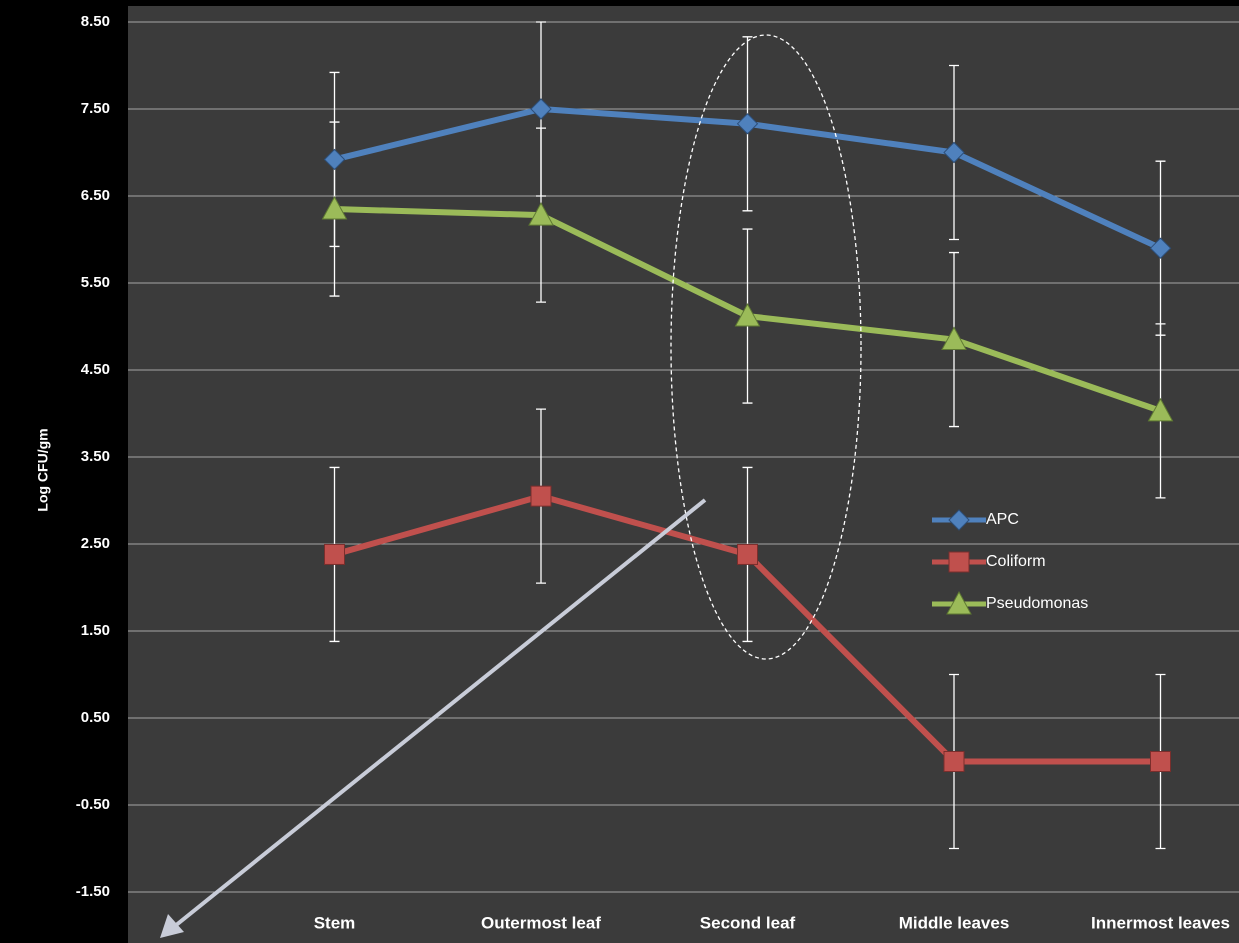 The width and height of the screenshot is (1239, 943). Describe the element at coordinates (95, 369) in the screenshot. I see `y-tick-label: 4.50` at that location.